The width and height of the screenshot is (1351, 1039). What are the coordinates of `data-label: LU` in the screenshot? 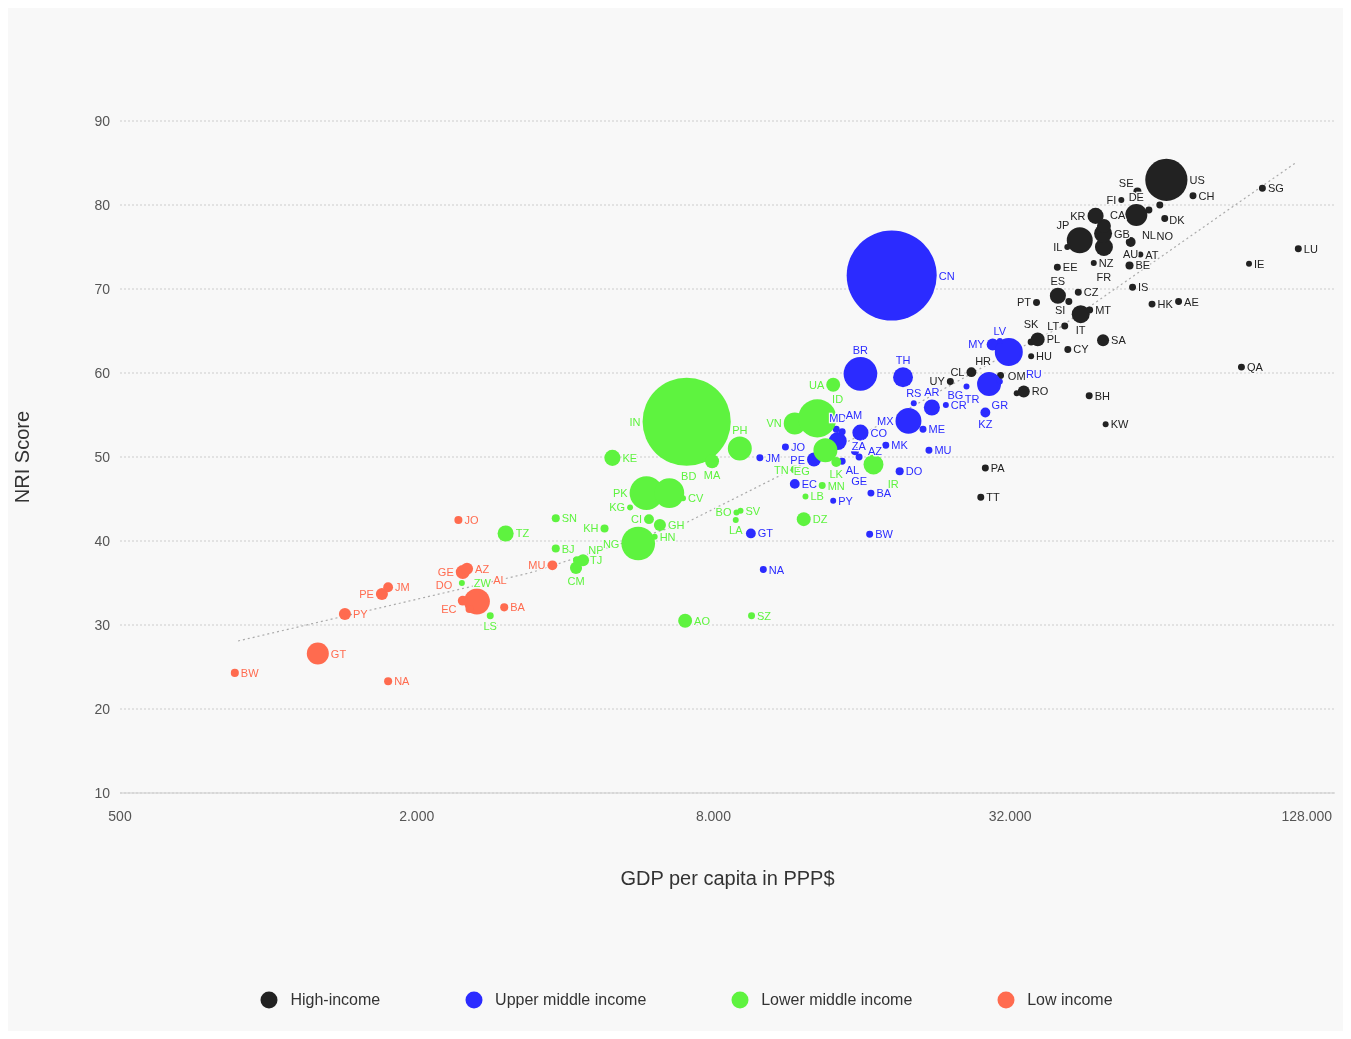 It's located at (1310, 248).